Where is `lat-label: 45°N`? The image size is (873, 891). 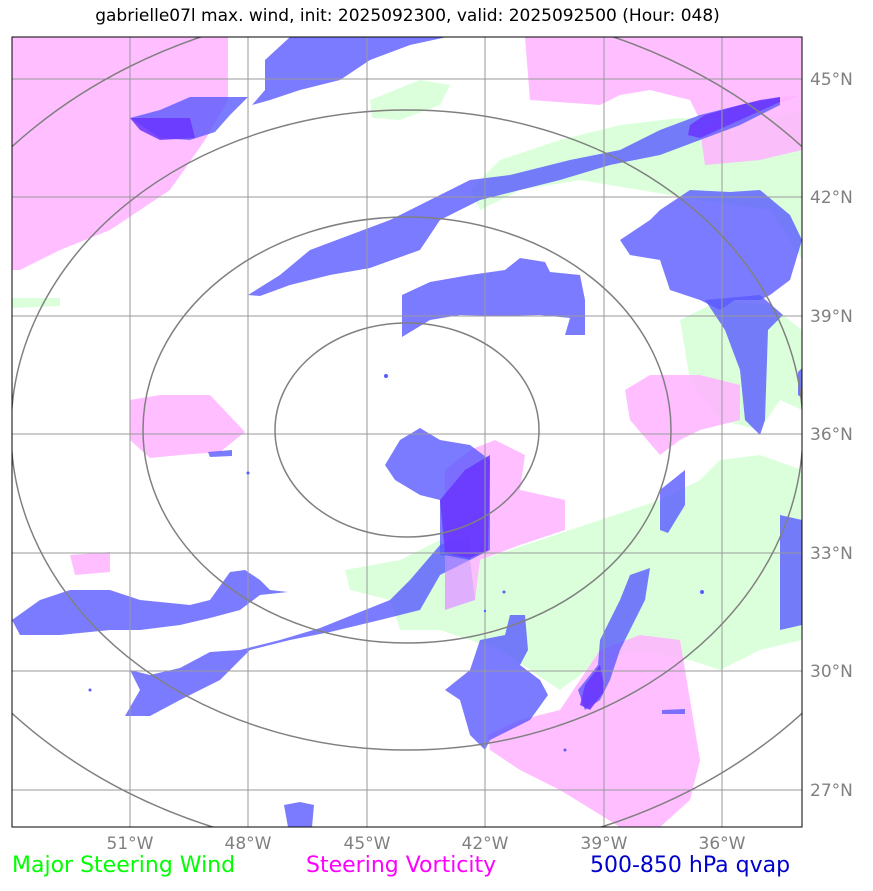 lat-label: 45°N is located at coordinates (831, 80).